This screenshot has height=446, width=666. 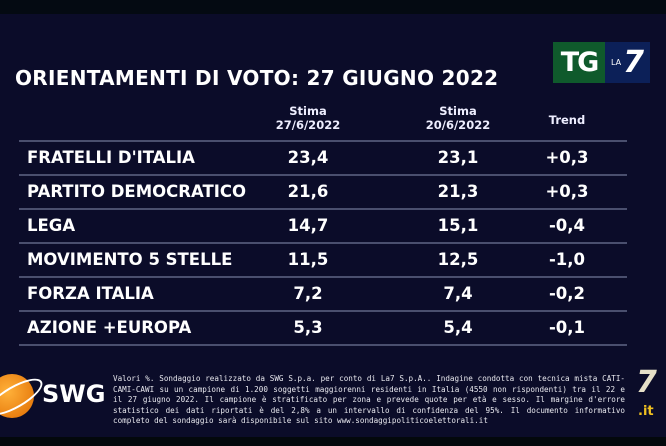 I want to click on la7-seven-text: 7, so click(x=646, y=382).